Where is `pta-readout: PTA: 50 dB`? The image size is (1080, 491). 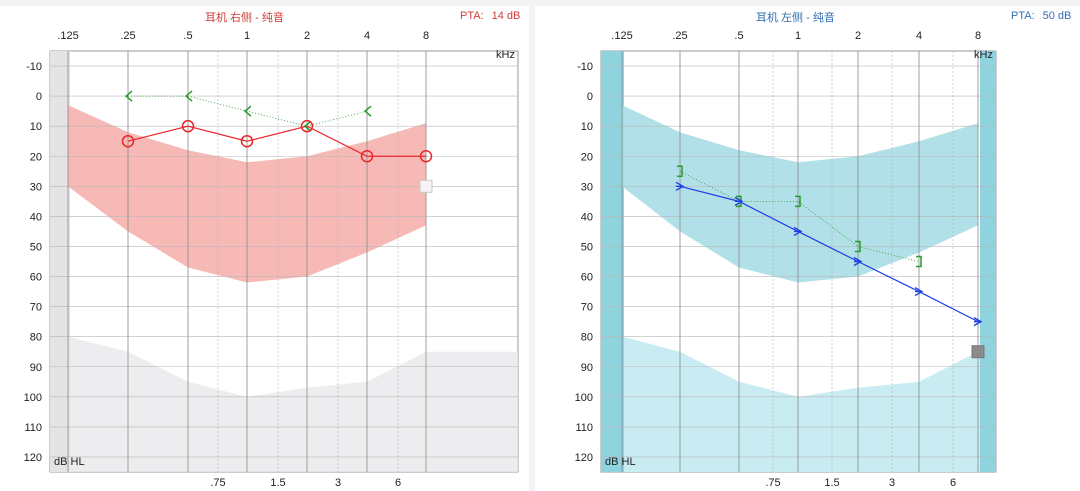
pta-readout: PTA: 50 dB is located at coordinates (1041, 16).